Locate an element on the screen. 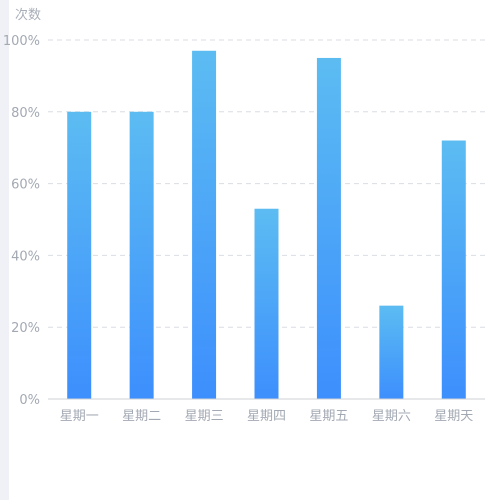 The height and width of the screenshot is (500, 500). y-tick-label: 80% is located at coordinates (25, 113).